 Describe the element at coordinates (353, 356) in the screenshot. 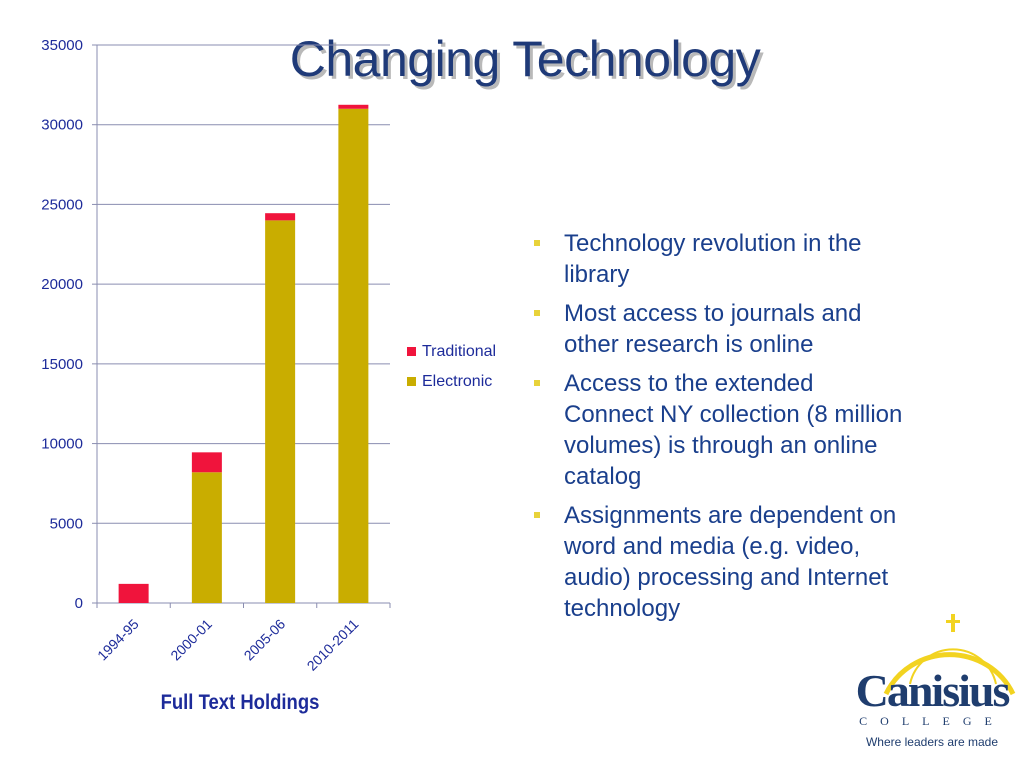

I see `bar-electronic-2010-2011` at that location.